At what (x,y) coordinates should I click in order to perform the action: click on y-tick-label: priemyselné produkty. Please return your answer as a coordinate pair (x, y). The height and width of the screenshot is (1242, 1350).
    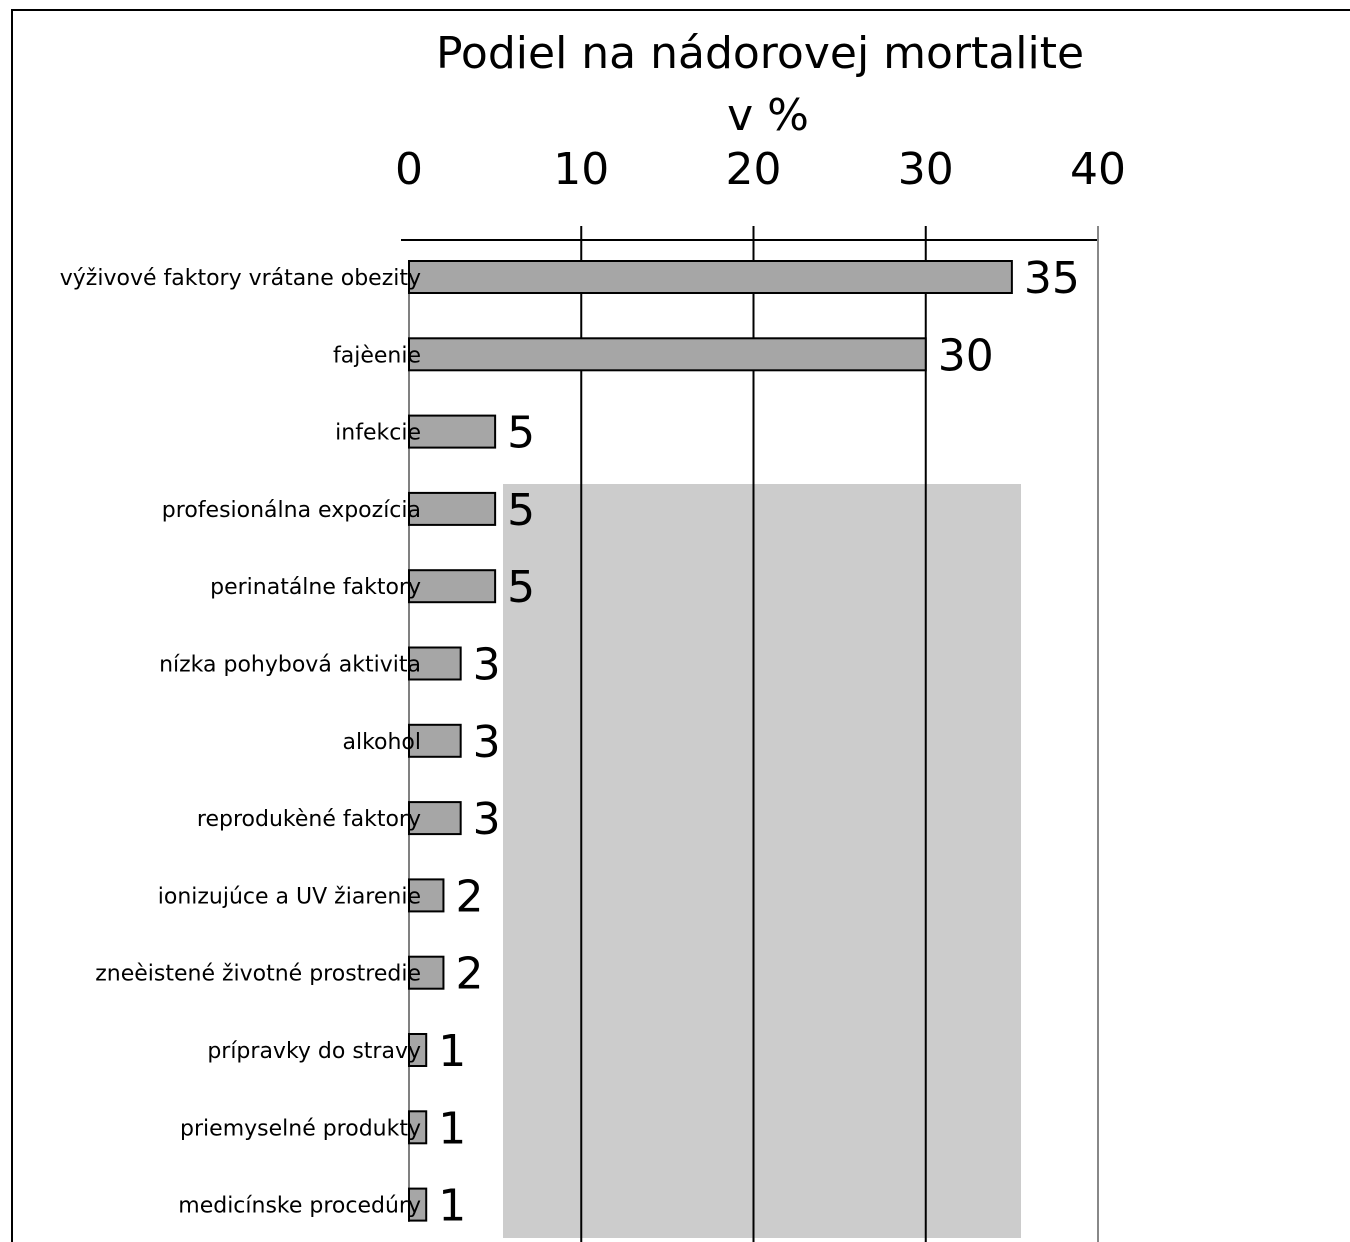
    Looking at the image, I should click on (300, 1128).